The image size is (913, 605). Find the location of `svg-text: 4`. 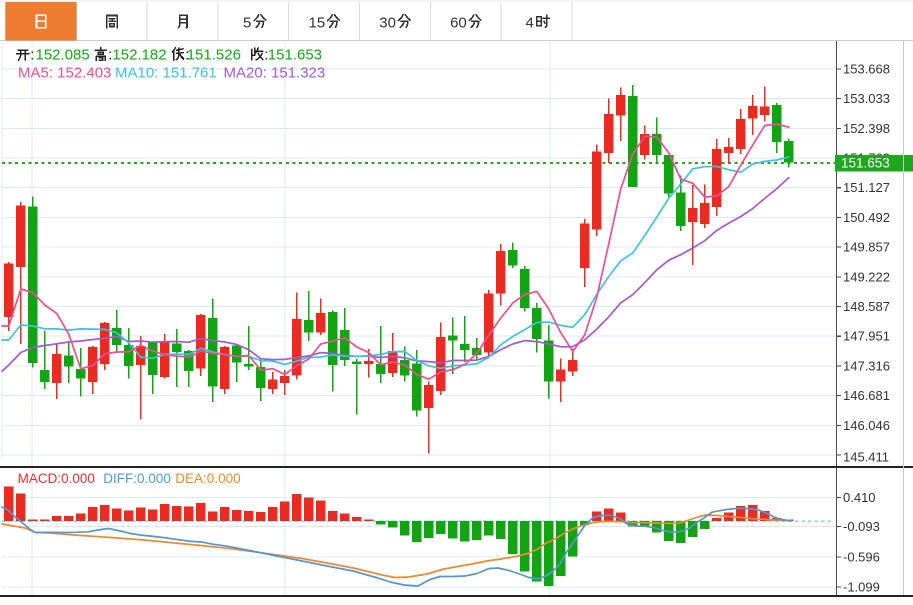

svg-text: 4 is located at coordinates (530, 23).